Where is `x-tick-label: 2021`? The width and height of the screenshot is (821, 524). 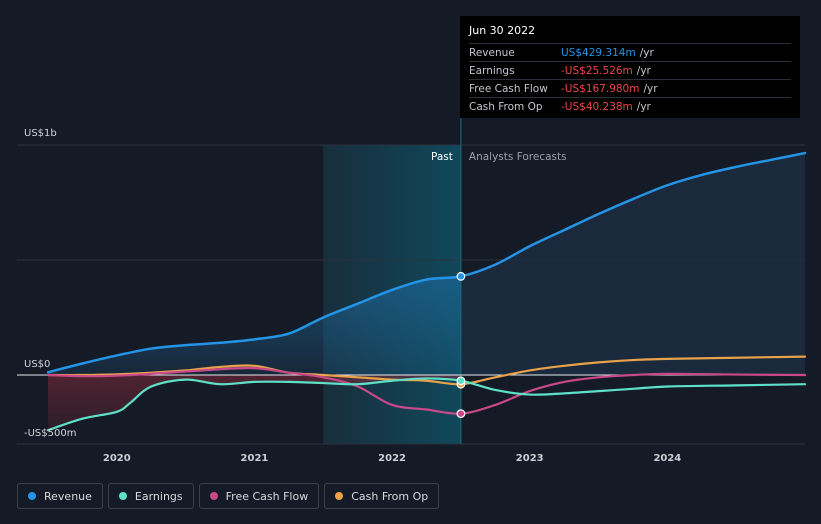
x-tick-label: 2021 is located at coordinates (255, 458).